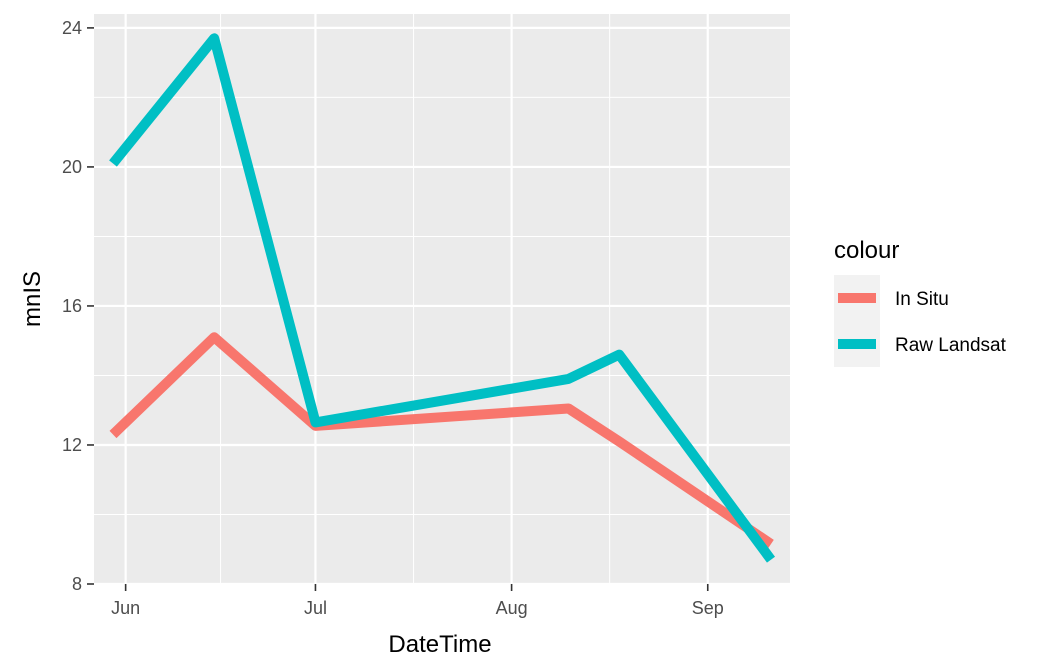 The image size is (1056, 672). Describe the element at coordinates (512, 608) in the screenshot. I see `x-tick-label: Aug` at that location.